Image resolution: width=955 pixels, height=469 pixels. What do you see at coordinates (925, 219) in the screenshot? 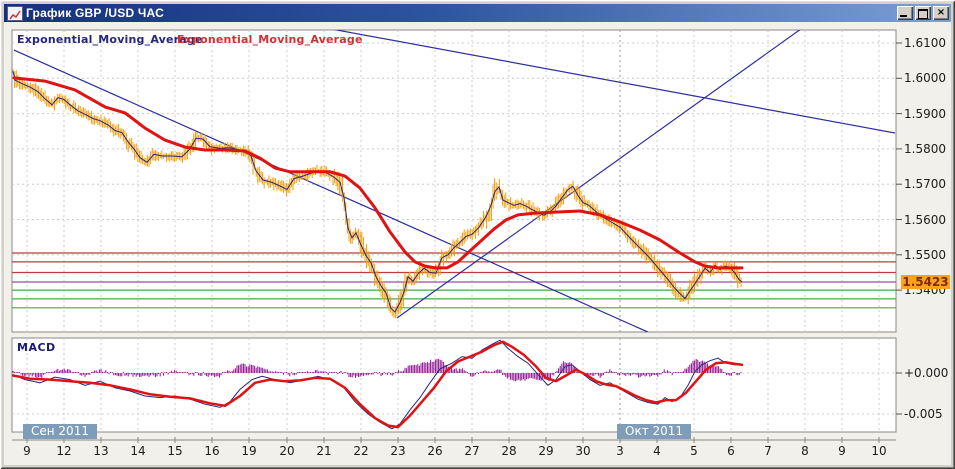
I see `price-tick-label: 1.5600` at bounding box center [925, 219].